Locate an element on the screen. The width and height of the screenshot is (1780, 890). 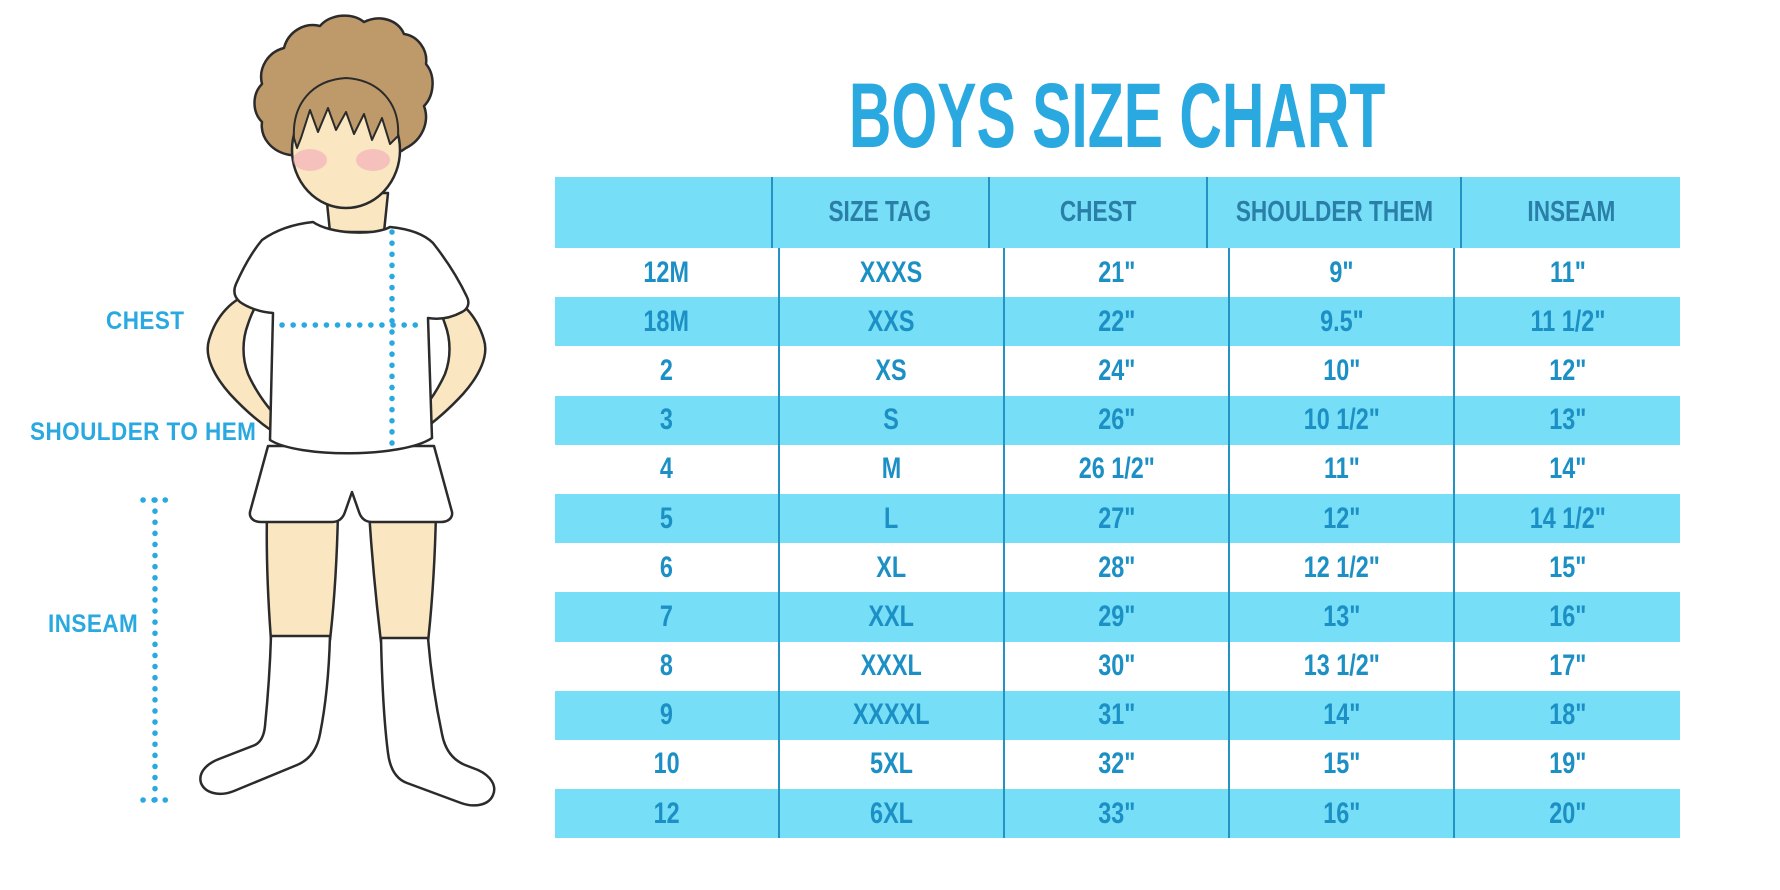
table-cell: 5XL is located at coordinates (892, 764).